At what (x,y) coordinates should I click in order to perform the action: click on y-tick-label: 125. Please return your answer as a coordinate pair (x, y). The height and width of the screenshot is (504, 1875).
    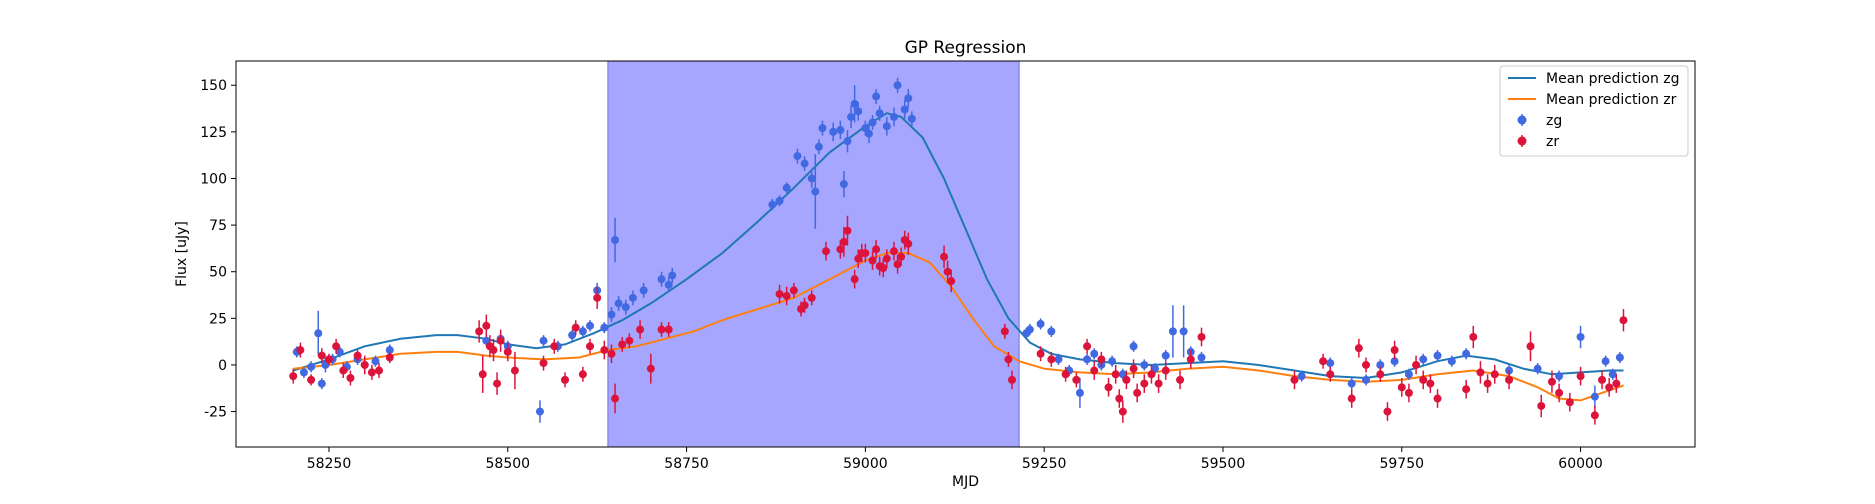
    Looking at the image, I should click on (213, 133).